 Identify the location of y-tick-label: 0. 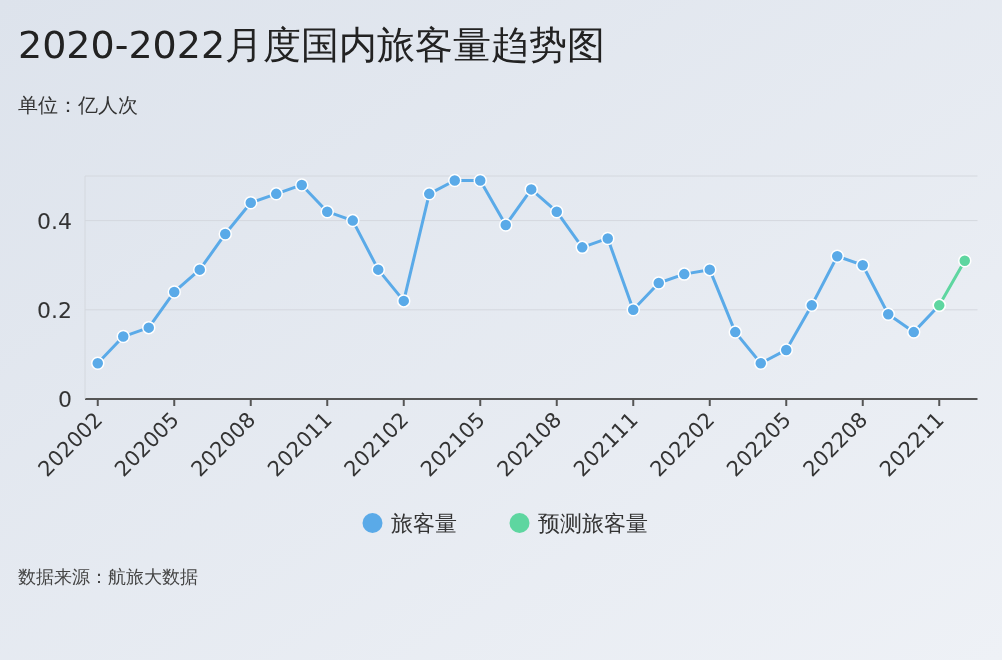
(65, 399).